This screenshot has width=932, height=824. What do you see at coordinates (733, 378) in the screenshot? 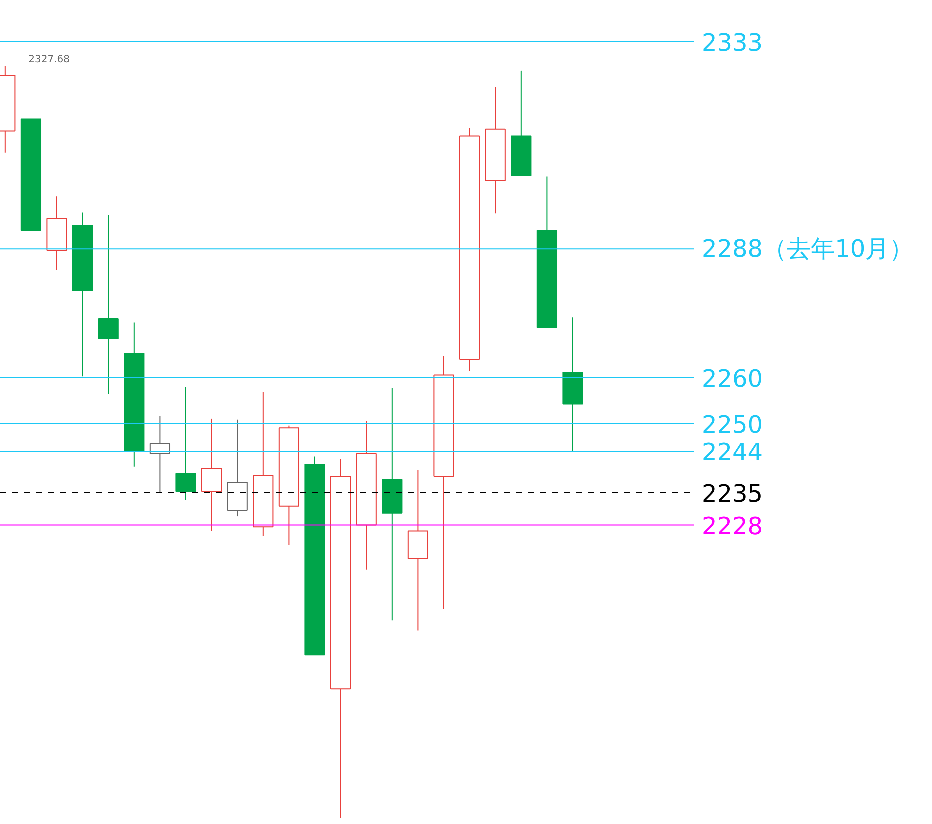
I see `ref-line-label: 2260` at bounding box center [733, 378].